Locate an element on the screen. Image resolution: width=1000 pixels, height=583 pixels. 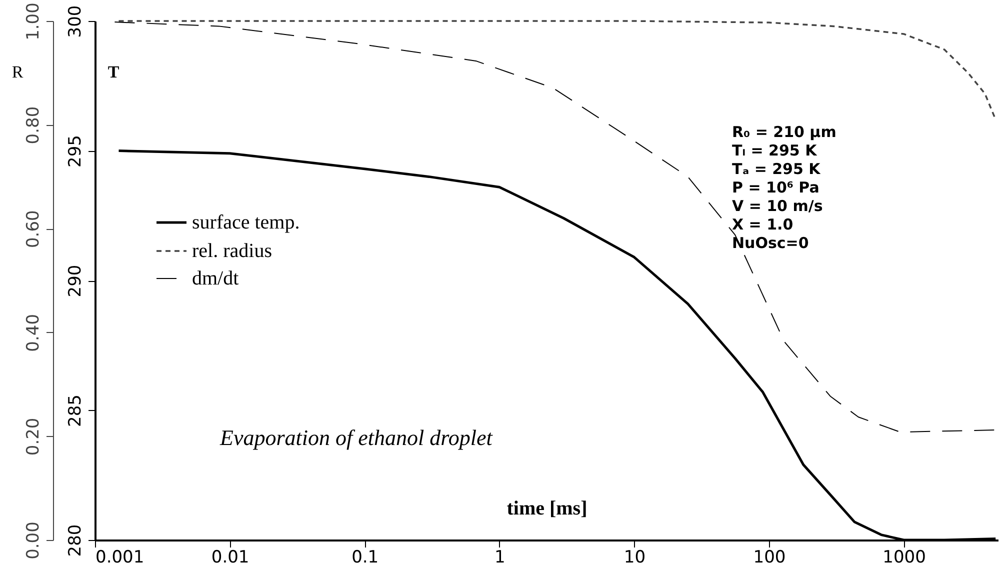
legend-label: rel. radius is located at coordinates (232, 251).